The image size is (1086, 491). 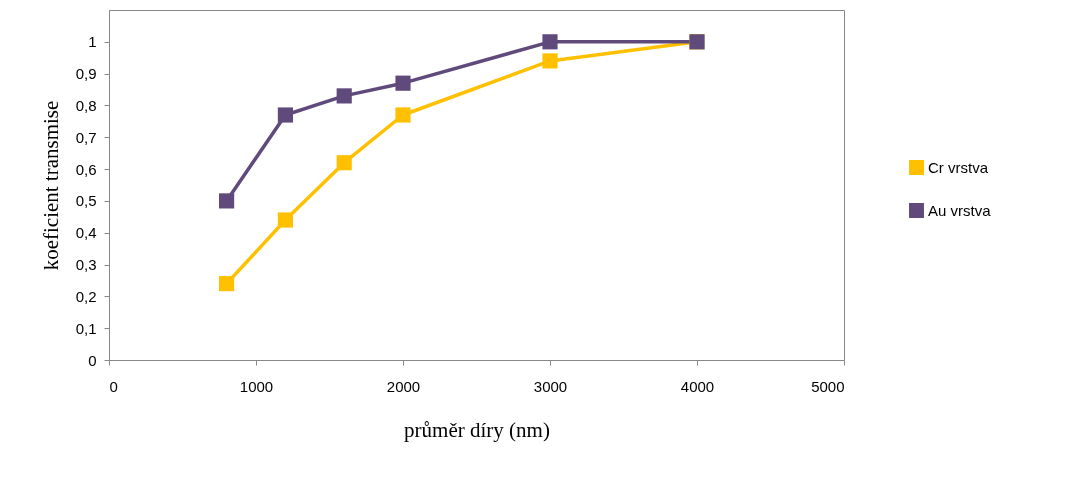 What do you see at coordinates (477, 429) in the screenshot?
I see `x-axis-title: průměr díry (nm)` at bounding box center [477, 429].